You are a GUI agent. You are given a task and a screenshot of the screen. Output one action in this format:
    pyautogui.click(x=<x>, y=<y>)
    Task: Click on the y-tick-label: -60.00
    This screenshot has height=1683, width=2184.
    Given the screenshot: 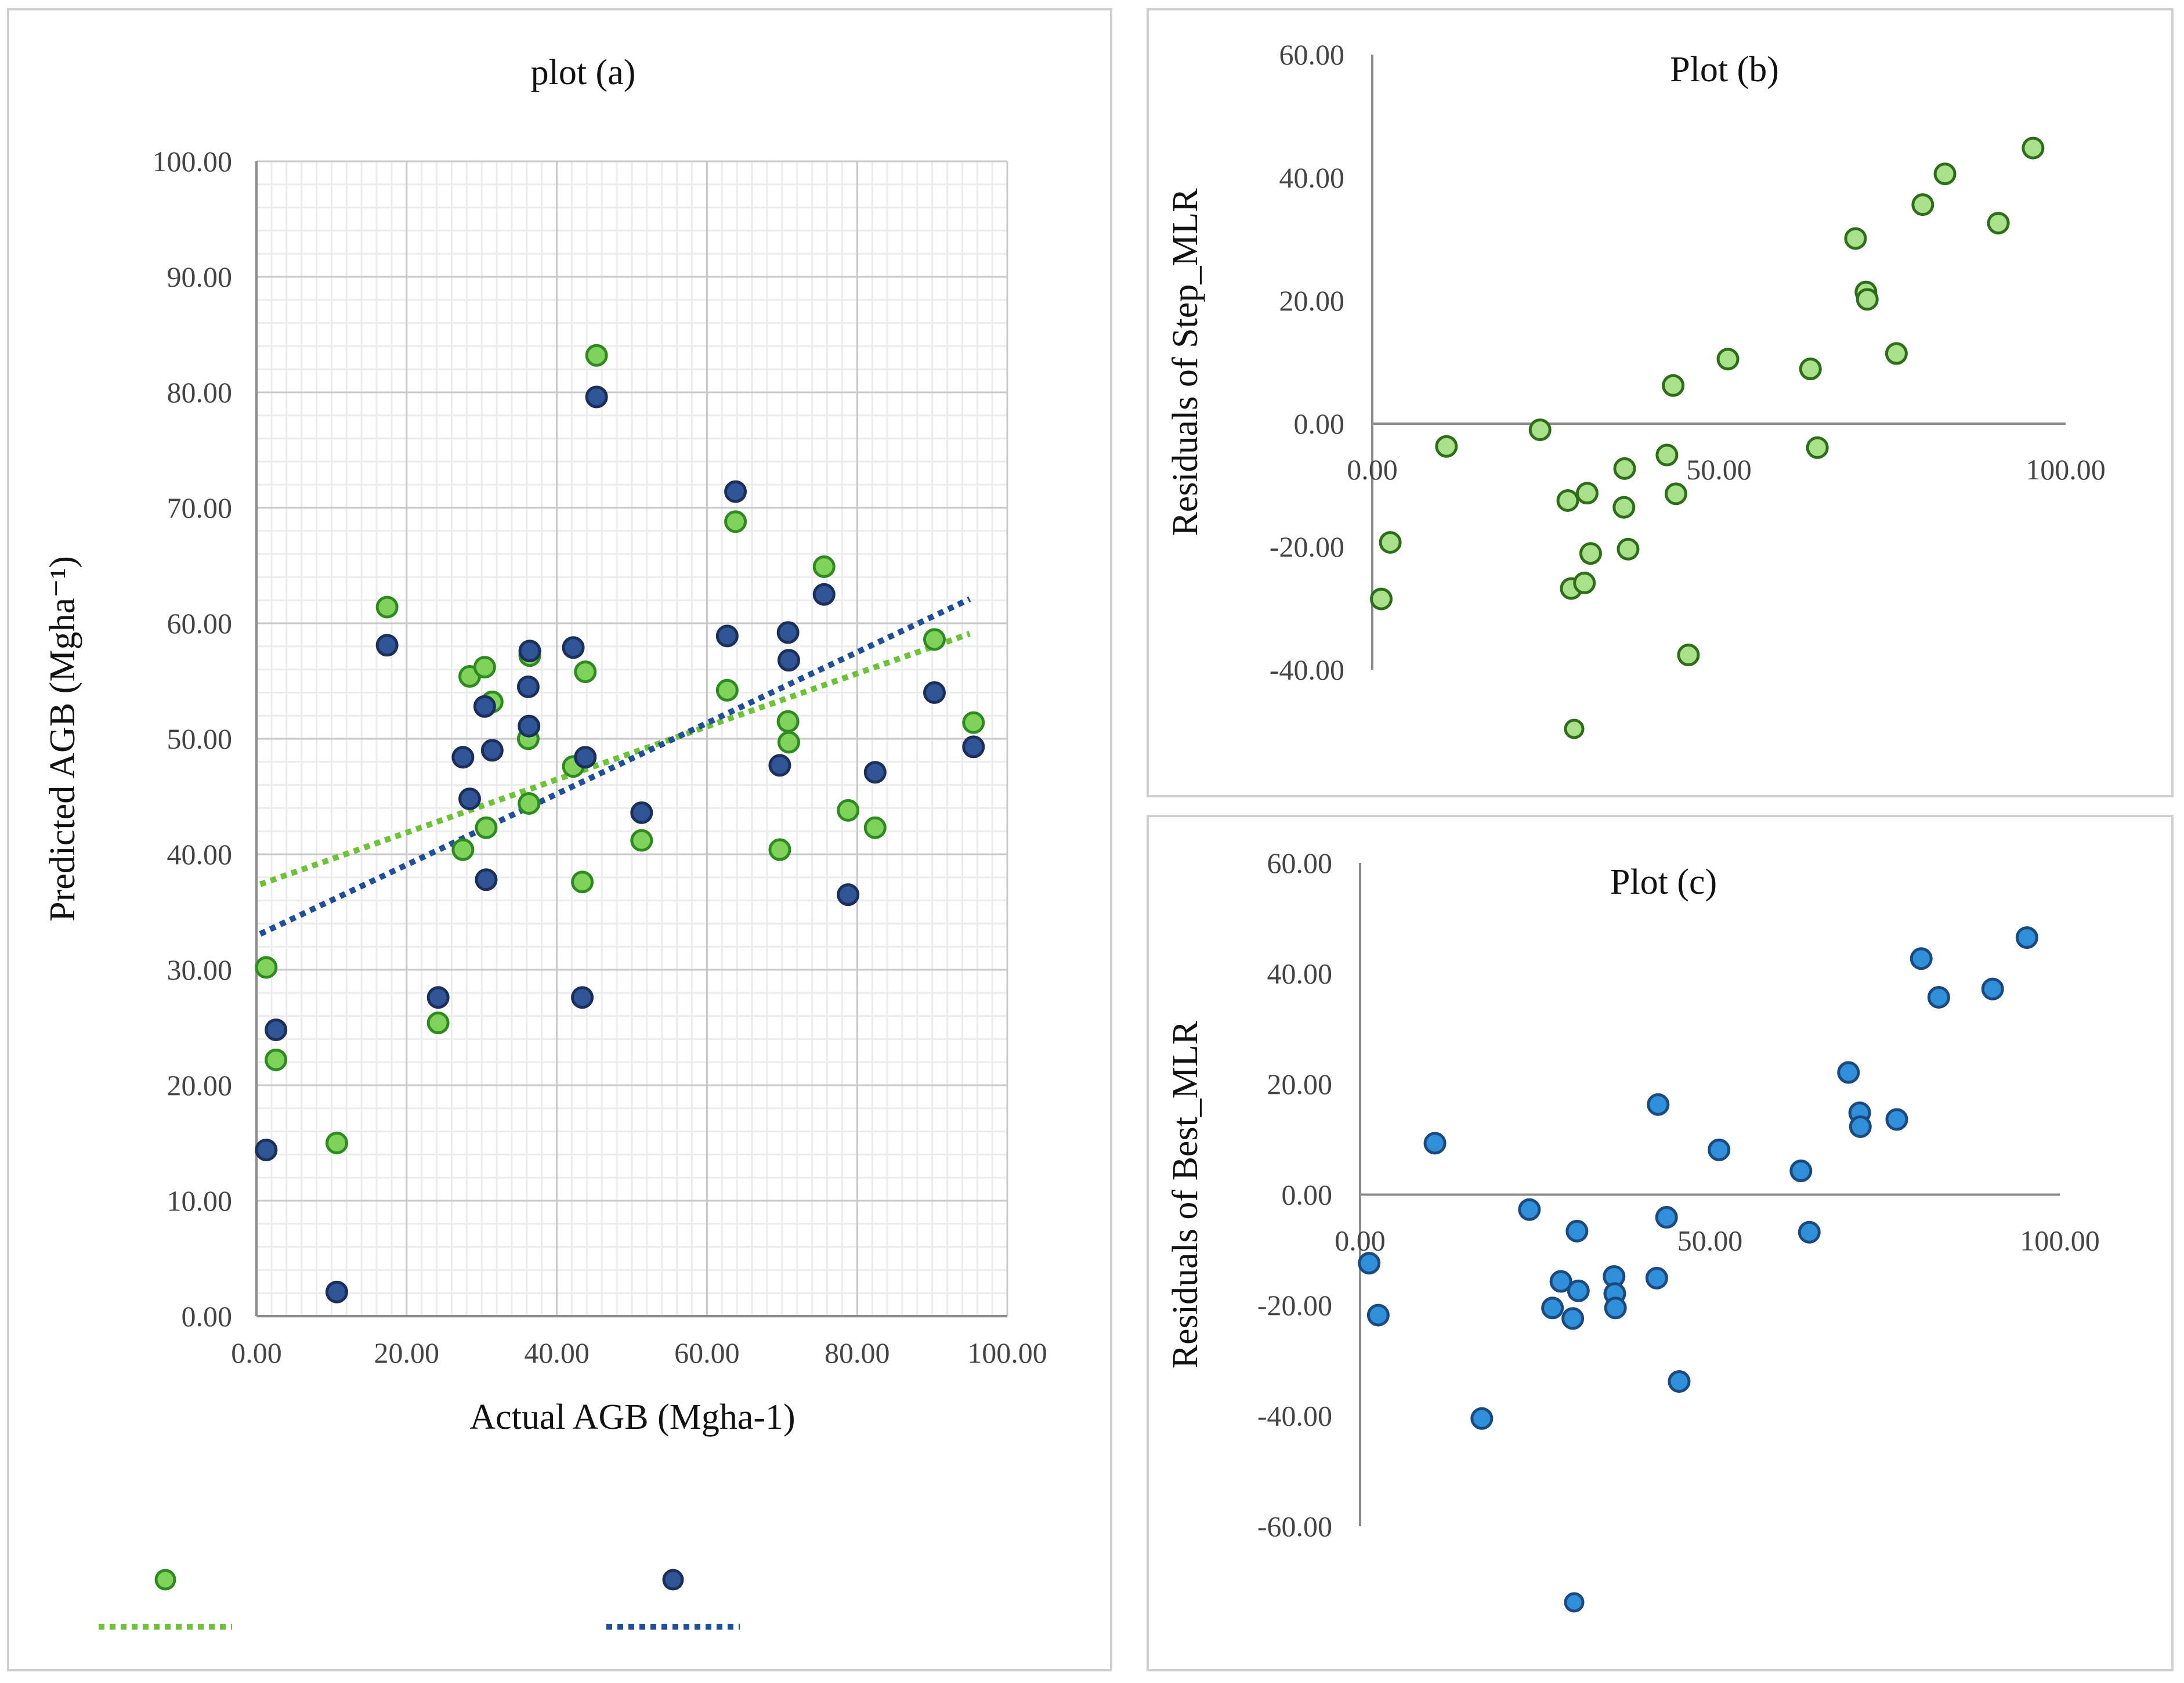 What is the action you would take?
    pyautogui.click(x=1294, y=1526)
    